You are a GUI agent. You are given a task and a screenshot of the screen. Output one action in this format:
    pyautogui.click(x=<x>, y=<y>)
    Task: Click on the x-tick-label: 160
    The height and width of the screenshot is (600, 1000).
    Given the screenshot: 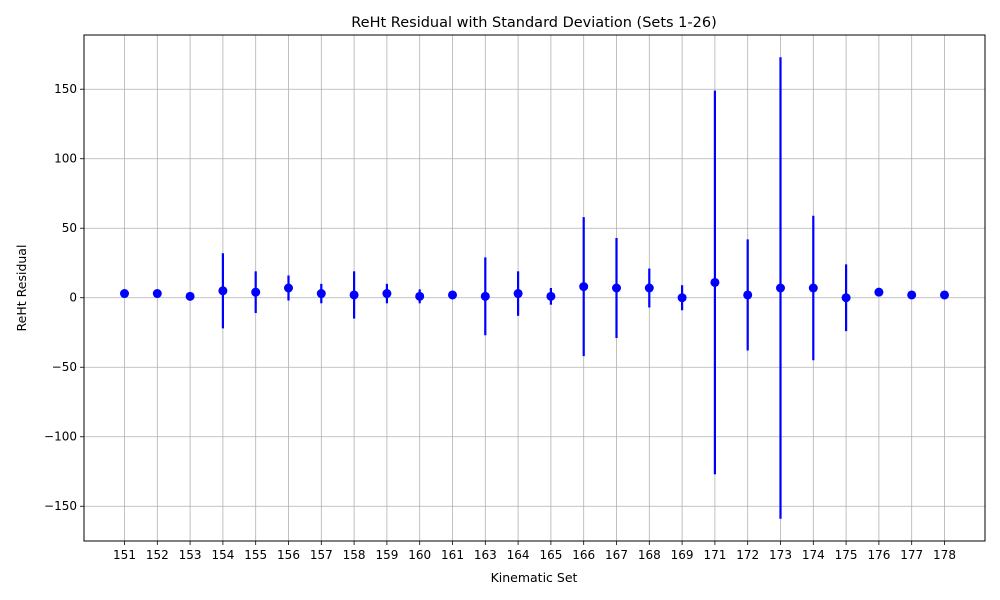 What is the action you would take?
    pyautogui.click(x=419, y=555)
    